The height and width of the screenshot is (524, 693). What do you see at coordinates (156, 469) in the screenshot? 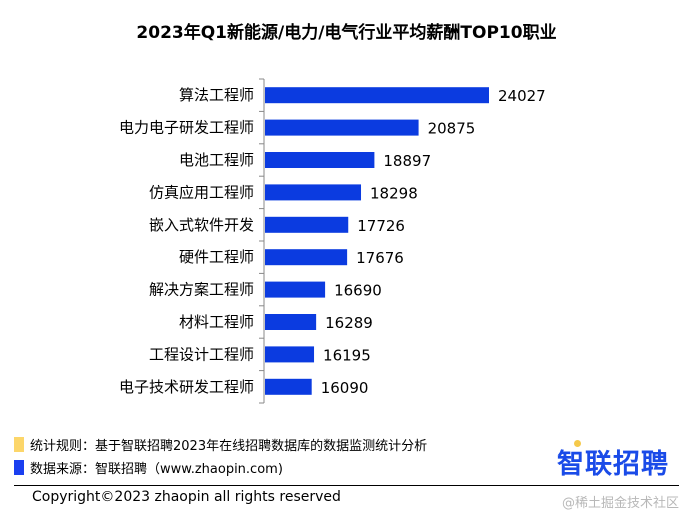
I see `legend-source-text: 数据来源：智联招聘（www.zhaopin.com)` at bounding box center [156, 469].